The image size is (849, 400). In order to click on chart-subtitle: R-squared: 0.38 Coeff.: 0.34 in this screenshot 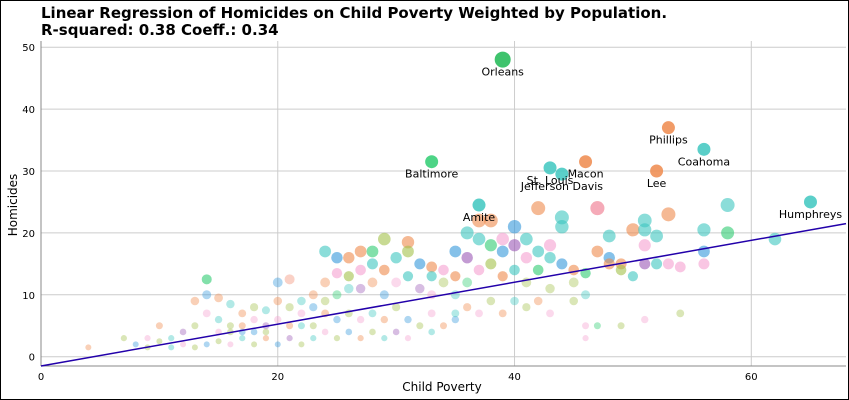, I will do `click(160, 30)`.